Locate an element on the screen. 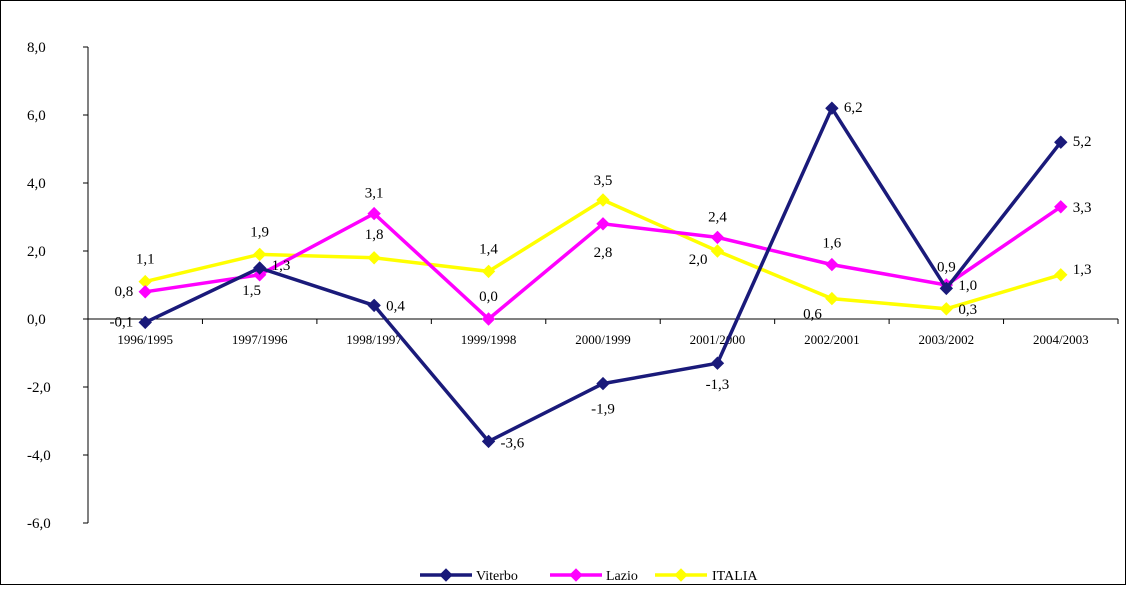 Image resolution: width=1126 pixels, height=590 pixels. x-tick-label: 1998/1997 is located at coordinates (374, 339).